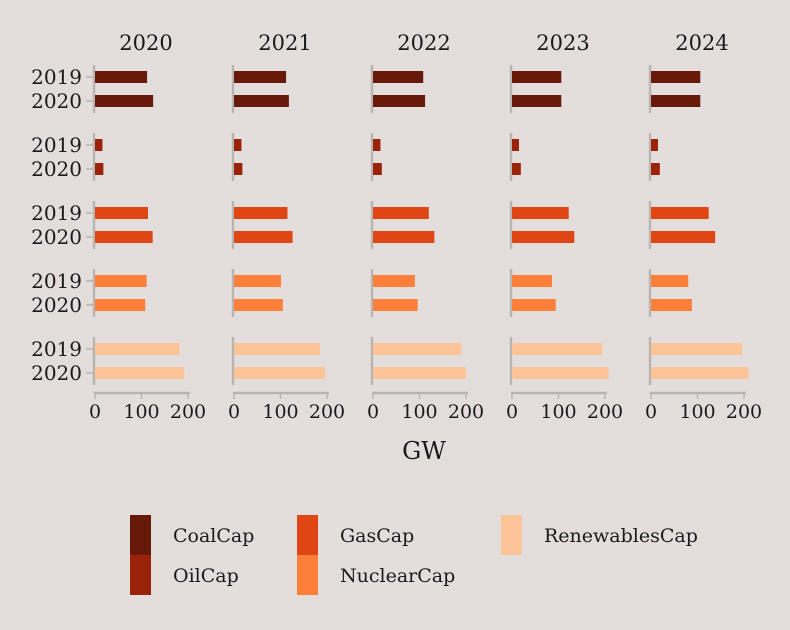 The height and width of the screenshot is (630, 790). What do you see at coordinates (424, 451) in the screenshot?
I see `x-axis-label: GW` at bounding box center [424, 451].